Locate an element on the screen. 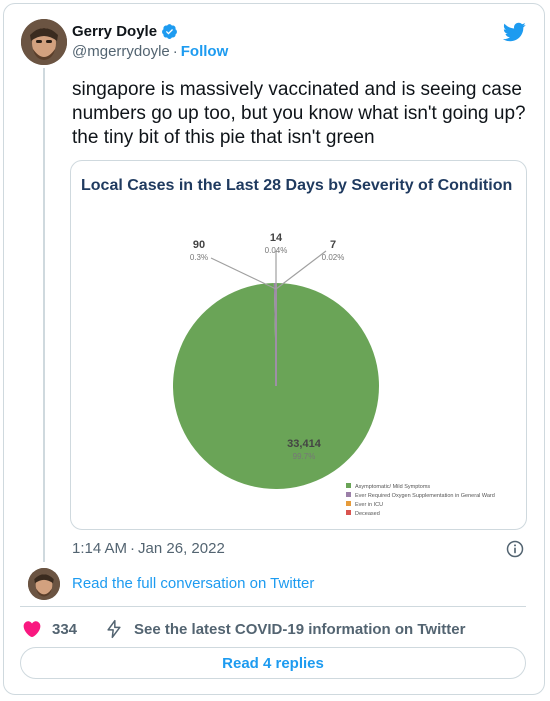  data-label-percent: 0.3% is located at coordinates (199, 257).